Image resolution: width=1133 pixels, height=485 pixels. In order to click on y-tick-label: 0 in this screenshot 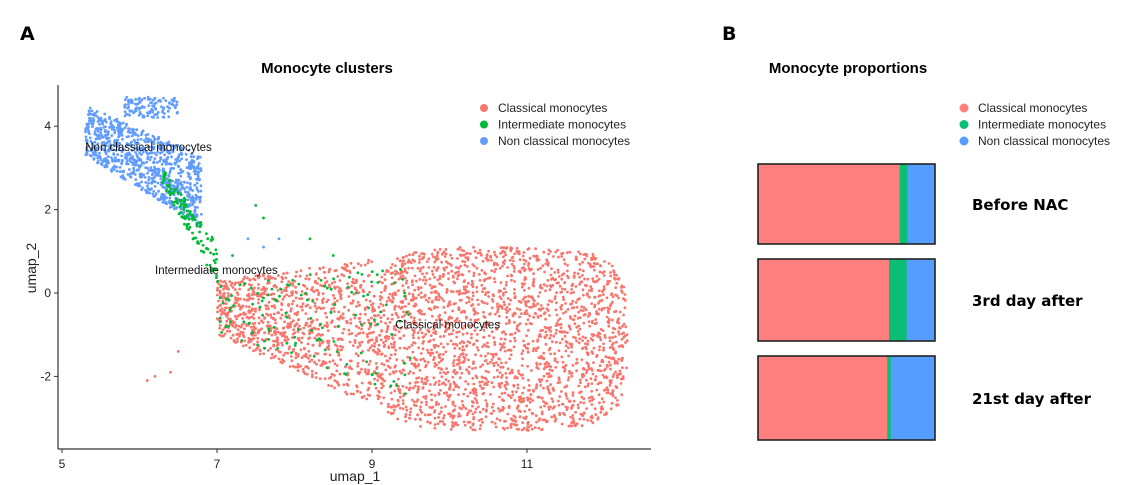, I will do `click(47, 293)`.